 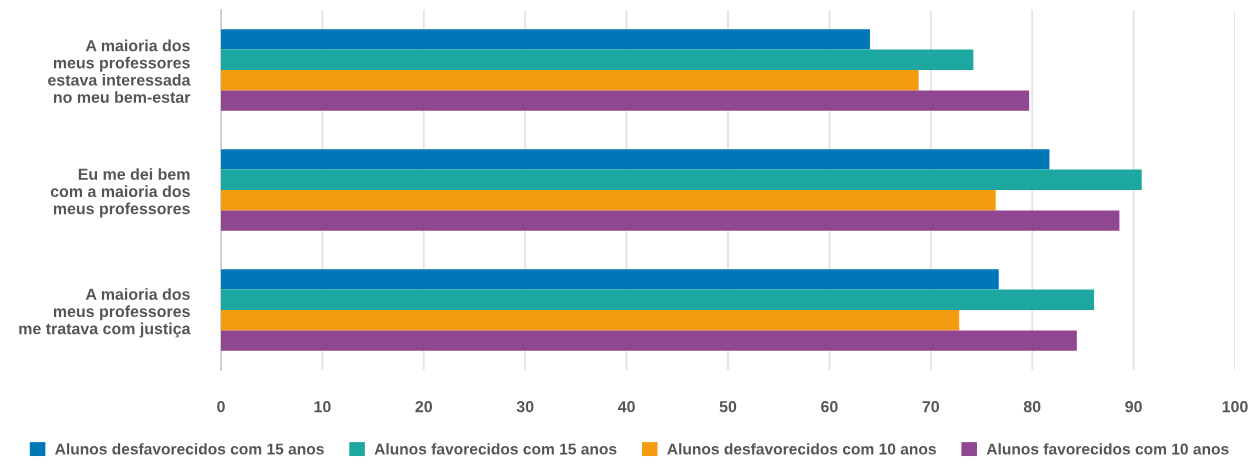 What do you see at coordinates (1235, 406) in the screenshot?
I see `x-tick-label: 100` at bounding box center [1235, 406].